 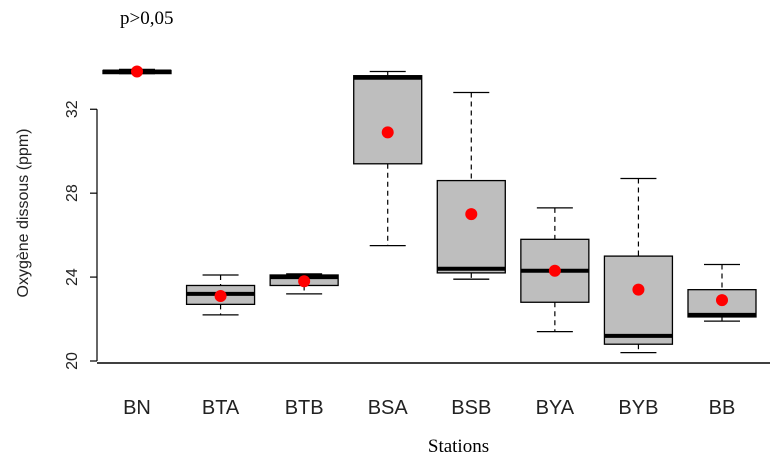 What do you see at coordinates (72, 361) in the screenshot?
I see `y-tick-label: 20` at bounding box center [72, 361].